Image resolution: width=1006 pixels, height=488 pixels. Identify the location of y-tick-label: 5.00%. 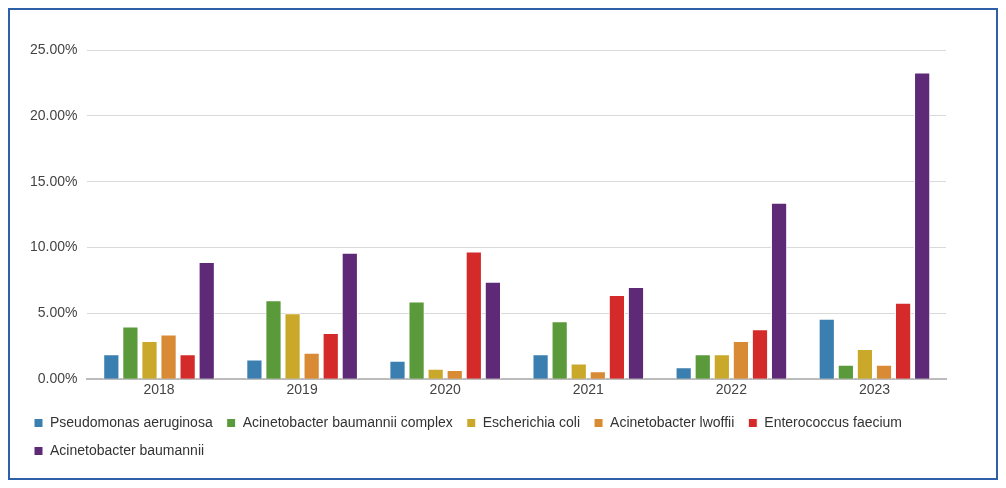
(57, 312).